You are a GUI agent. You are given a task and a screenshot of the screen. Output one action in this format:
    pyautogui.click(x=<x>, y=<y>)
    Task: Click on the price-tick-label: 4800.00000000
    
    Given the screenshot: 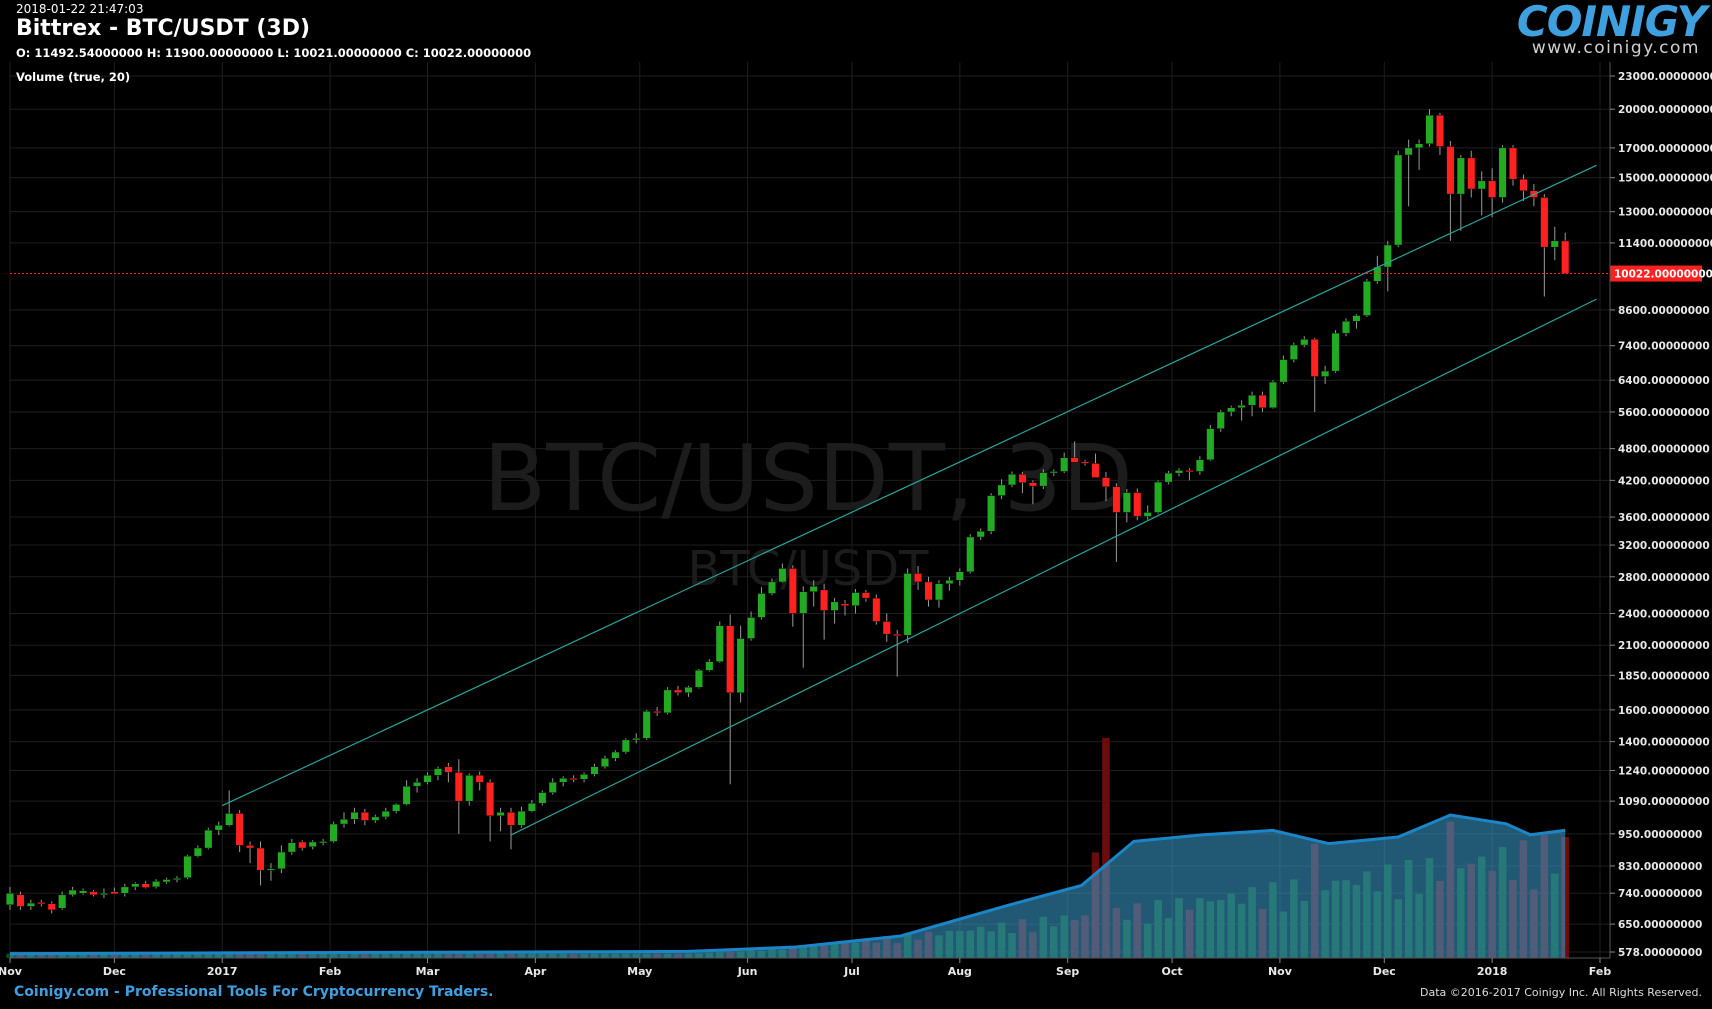 What is the action you would take?
    pyautogui.click(x=1664, y=450)
    